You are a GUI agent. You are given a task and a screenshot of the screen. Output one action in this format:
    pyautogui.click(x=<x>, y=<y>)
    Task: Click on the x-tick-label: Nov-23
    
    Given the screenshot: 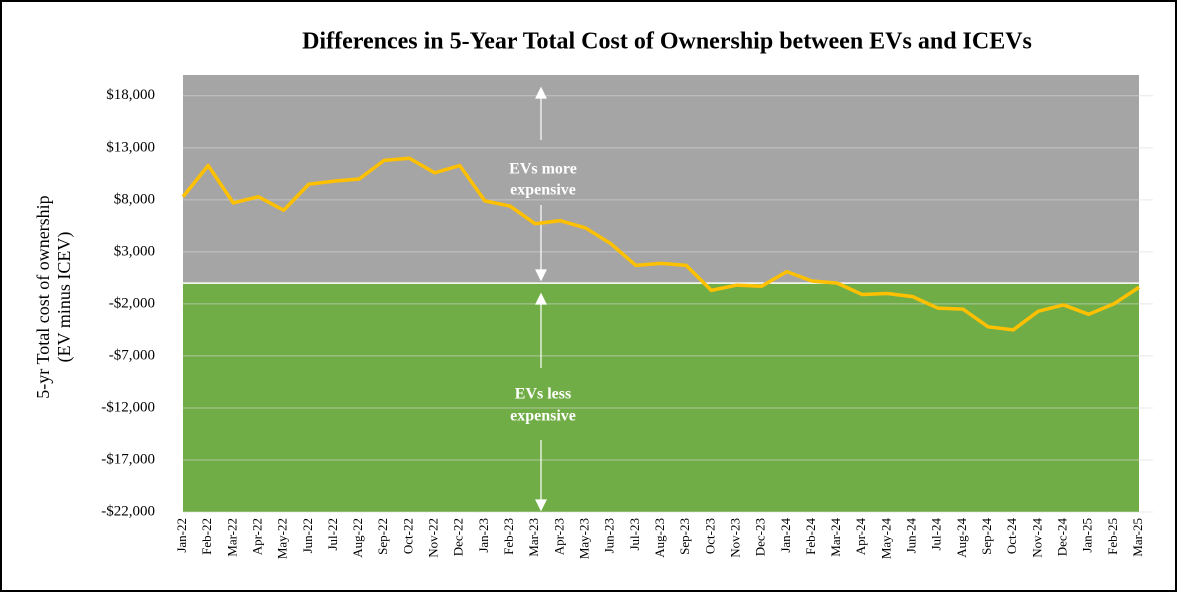 What is the action you would take?
    pyautogui.click(x=734, y=538)
    